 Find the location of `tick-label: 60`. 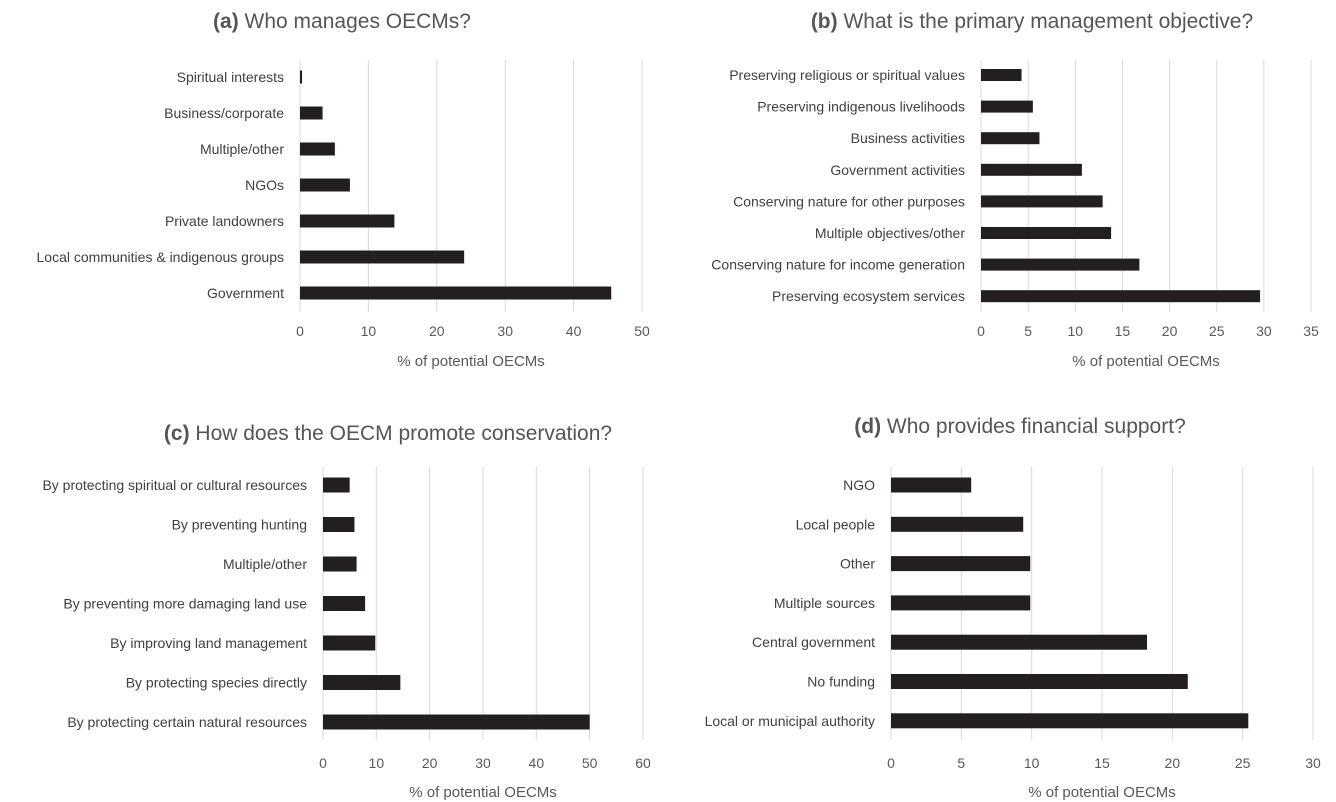

tick-label: 60 is located at coordinates (643, 763).